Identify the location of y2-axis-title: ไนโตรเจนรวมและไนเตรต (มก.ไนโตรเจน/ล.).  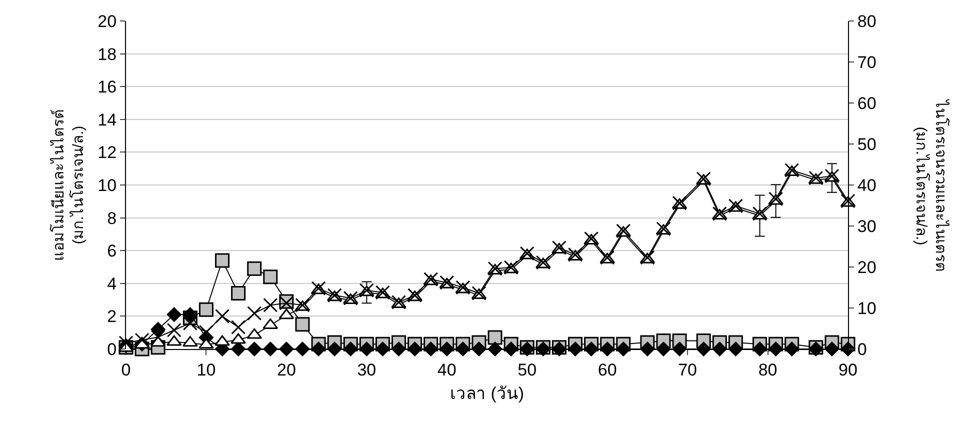
(931, 185).